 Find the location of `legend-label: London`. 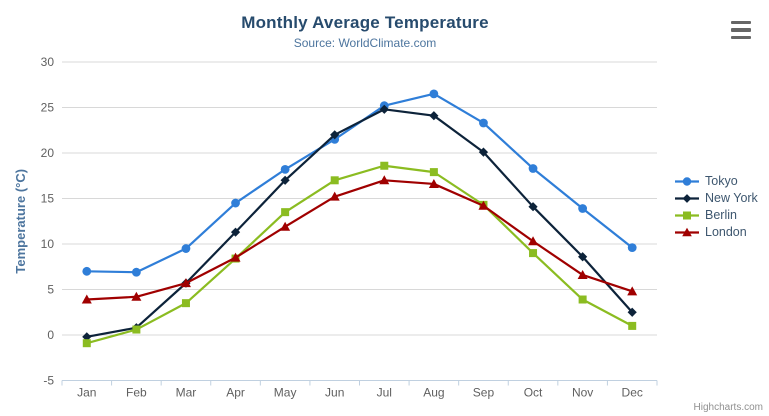

legend-label: London is located at coordinates (726, 232).